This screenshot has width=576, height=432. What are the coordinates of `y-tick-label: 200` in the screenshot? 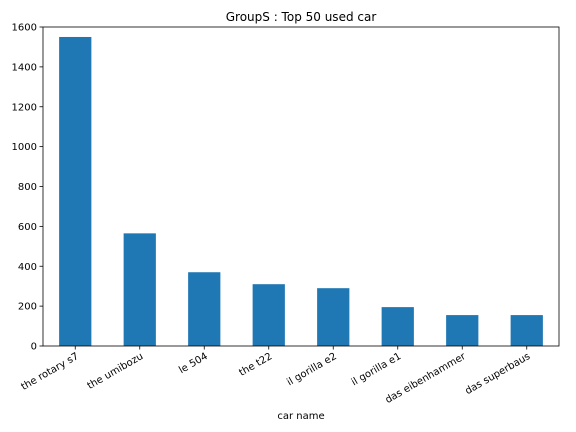 It's located at (27, 307).